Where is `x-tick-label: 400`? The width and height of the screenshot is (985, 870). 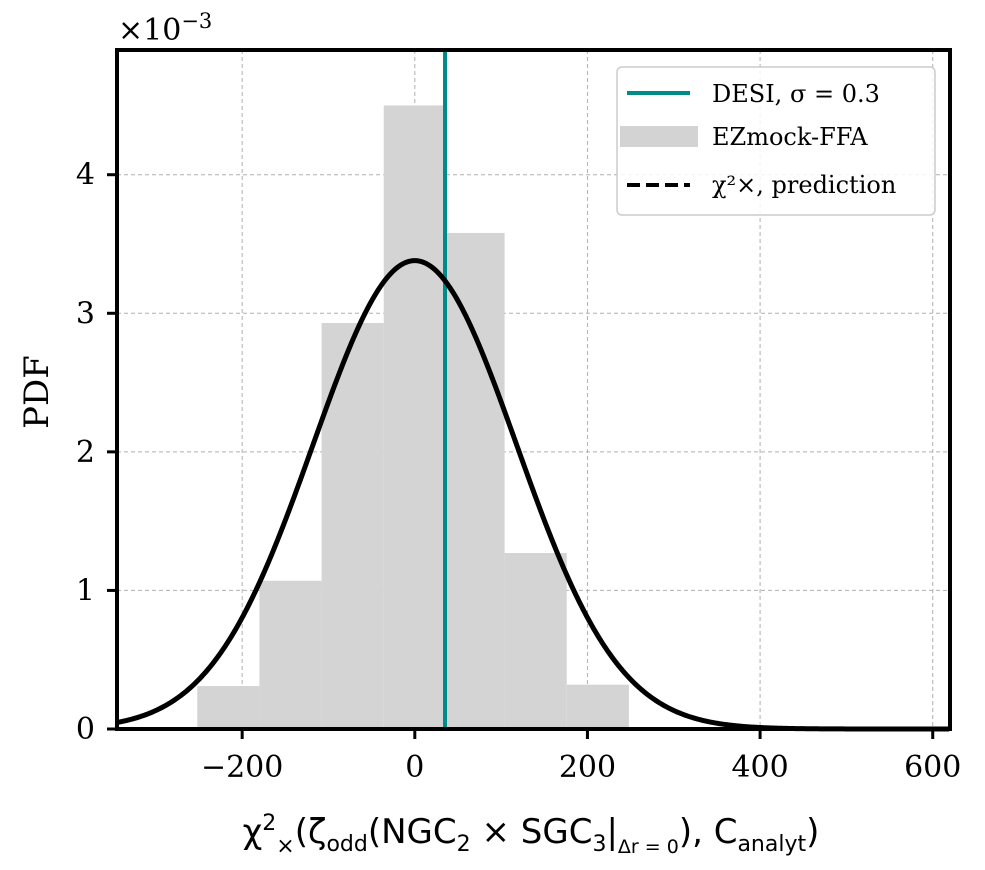 x-tick-label: 400 is located at coordinates (759, 767).